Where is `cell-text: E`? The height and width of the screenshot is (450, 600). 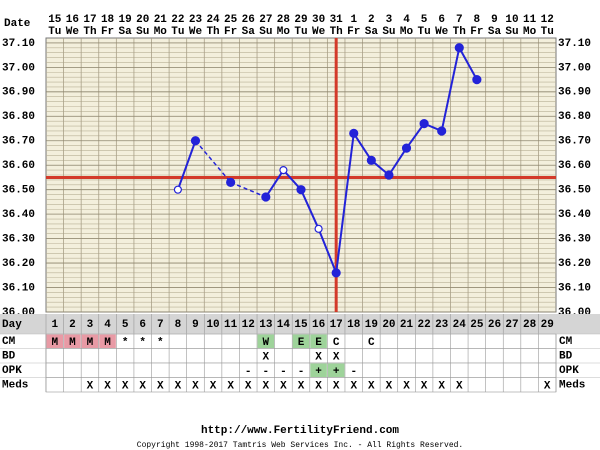
cell-text: E is located at coordinates (318, 343).